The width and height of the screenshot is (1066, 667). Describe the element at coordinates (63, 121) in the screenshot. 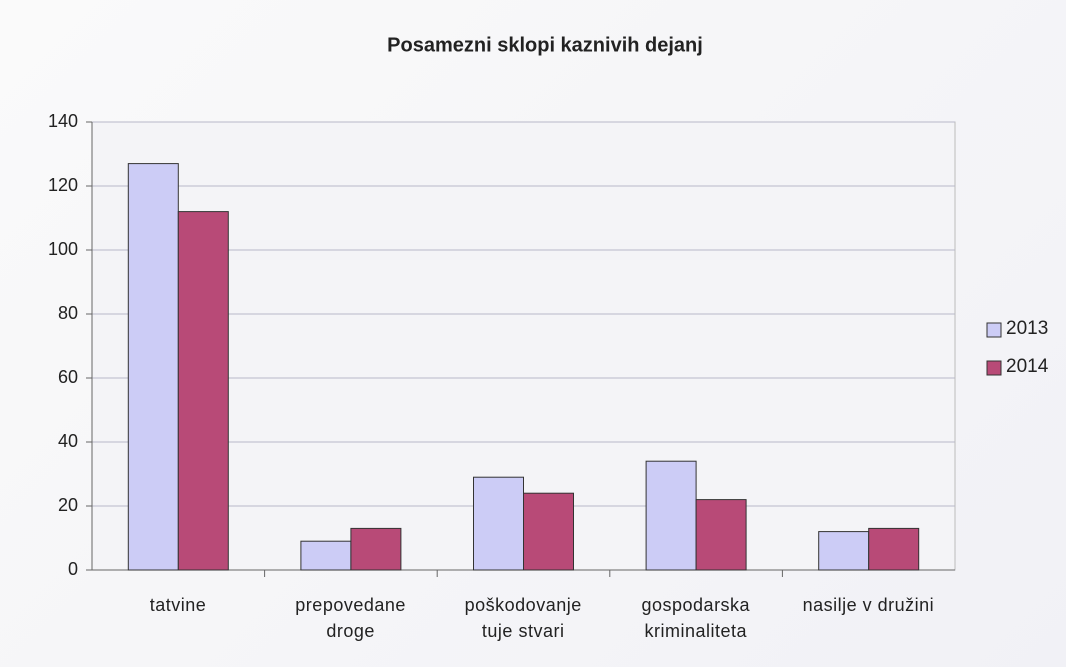

I see `y-tick-label: 140` at that location.